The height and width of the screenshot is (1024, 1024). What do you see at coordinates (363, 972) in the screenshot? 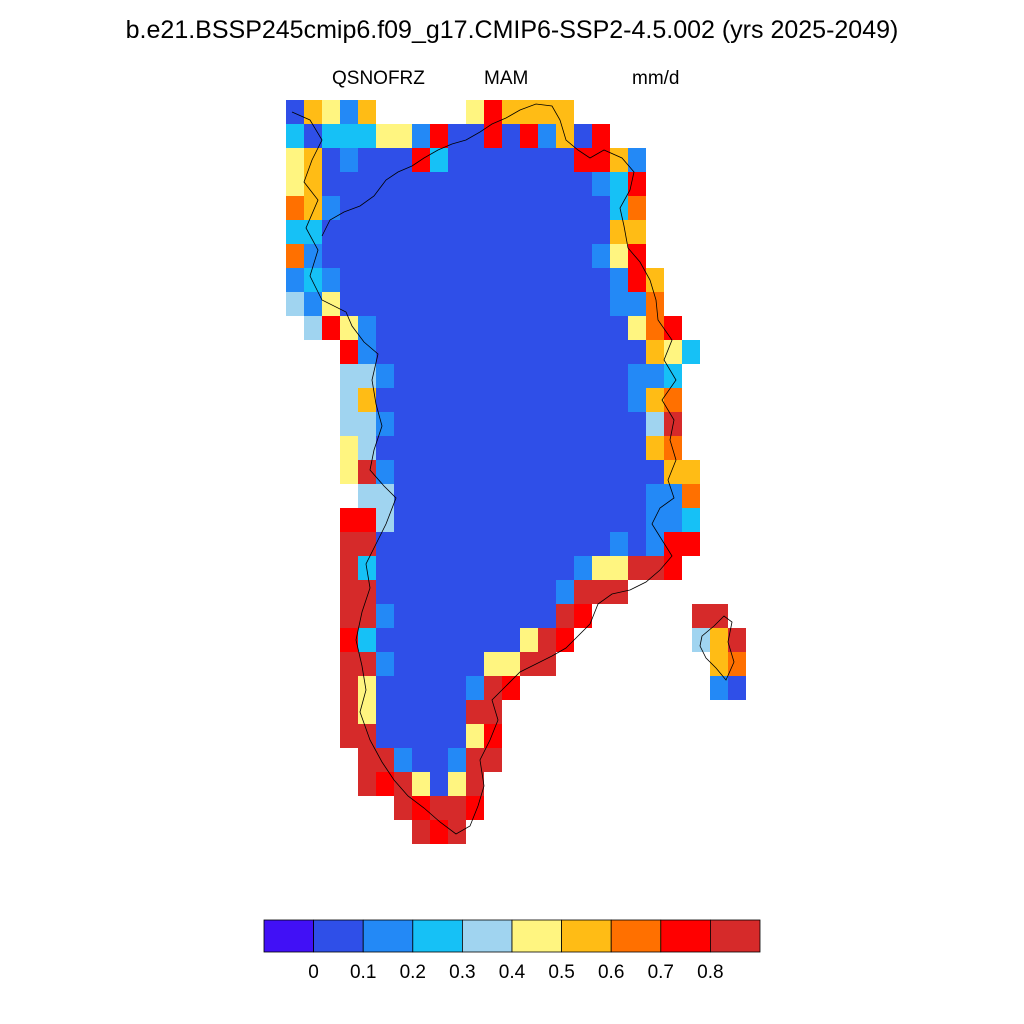
I see `colorbar-tick-label: 0.1` at bounding box center [363, 972].